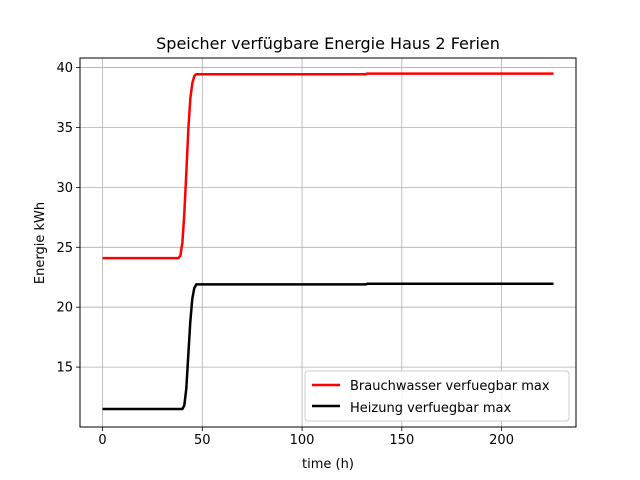 The height and width of the screenshot is (480, 640). I want to click on y-tick-label: 30, so click(64, 188).